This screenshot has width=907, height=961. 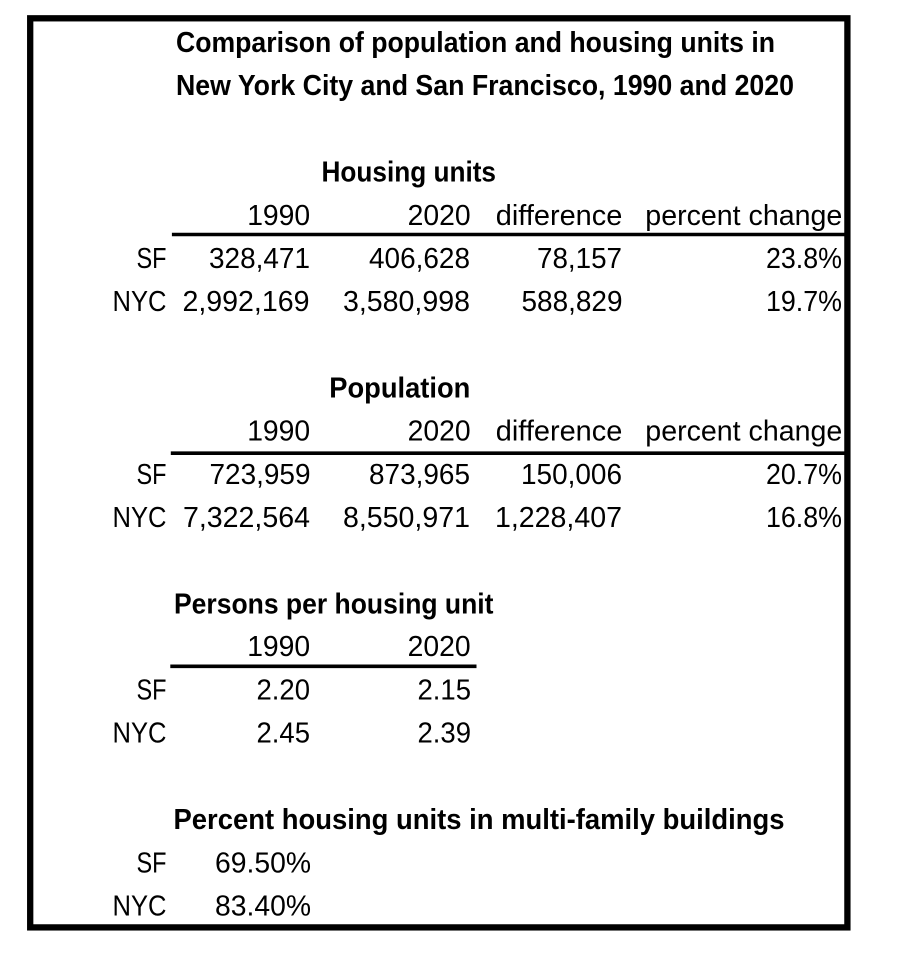 What do you see at coordinates (445, 734) in the screenshot?
I see `svg-text: 2.39` at bounding box center [445, 734].